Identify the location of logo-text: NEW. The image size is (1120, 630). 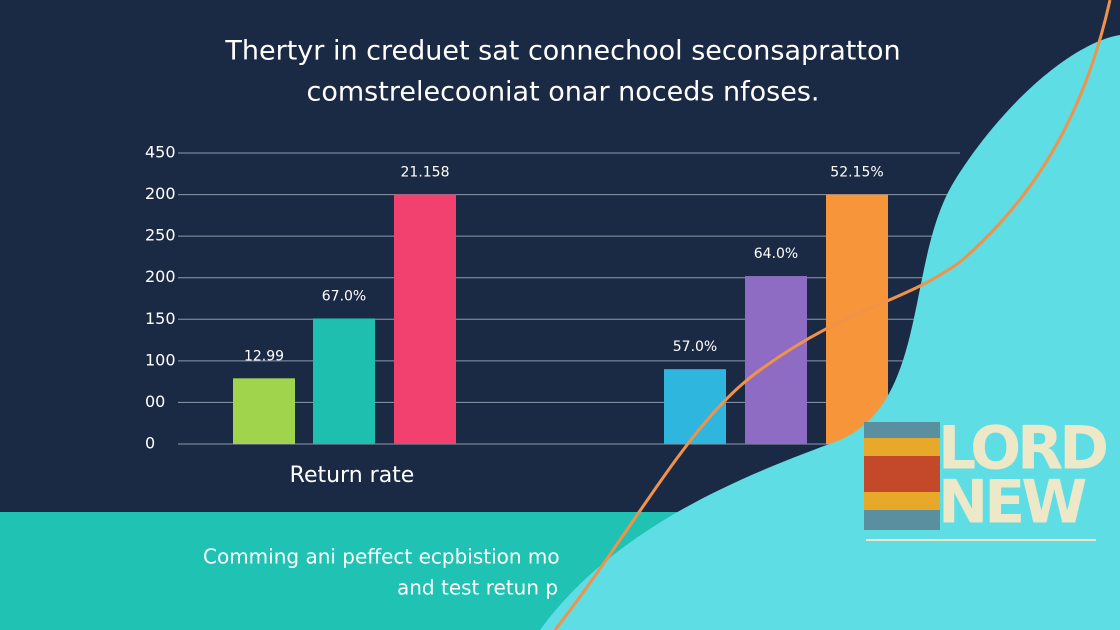
(1012, 503).